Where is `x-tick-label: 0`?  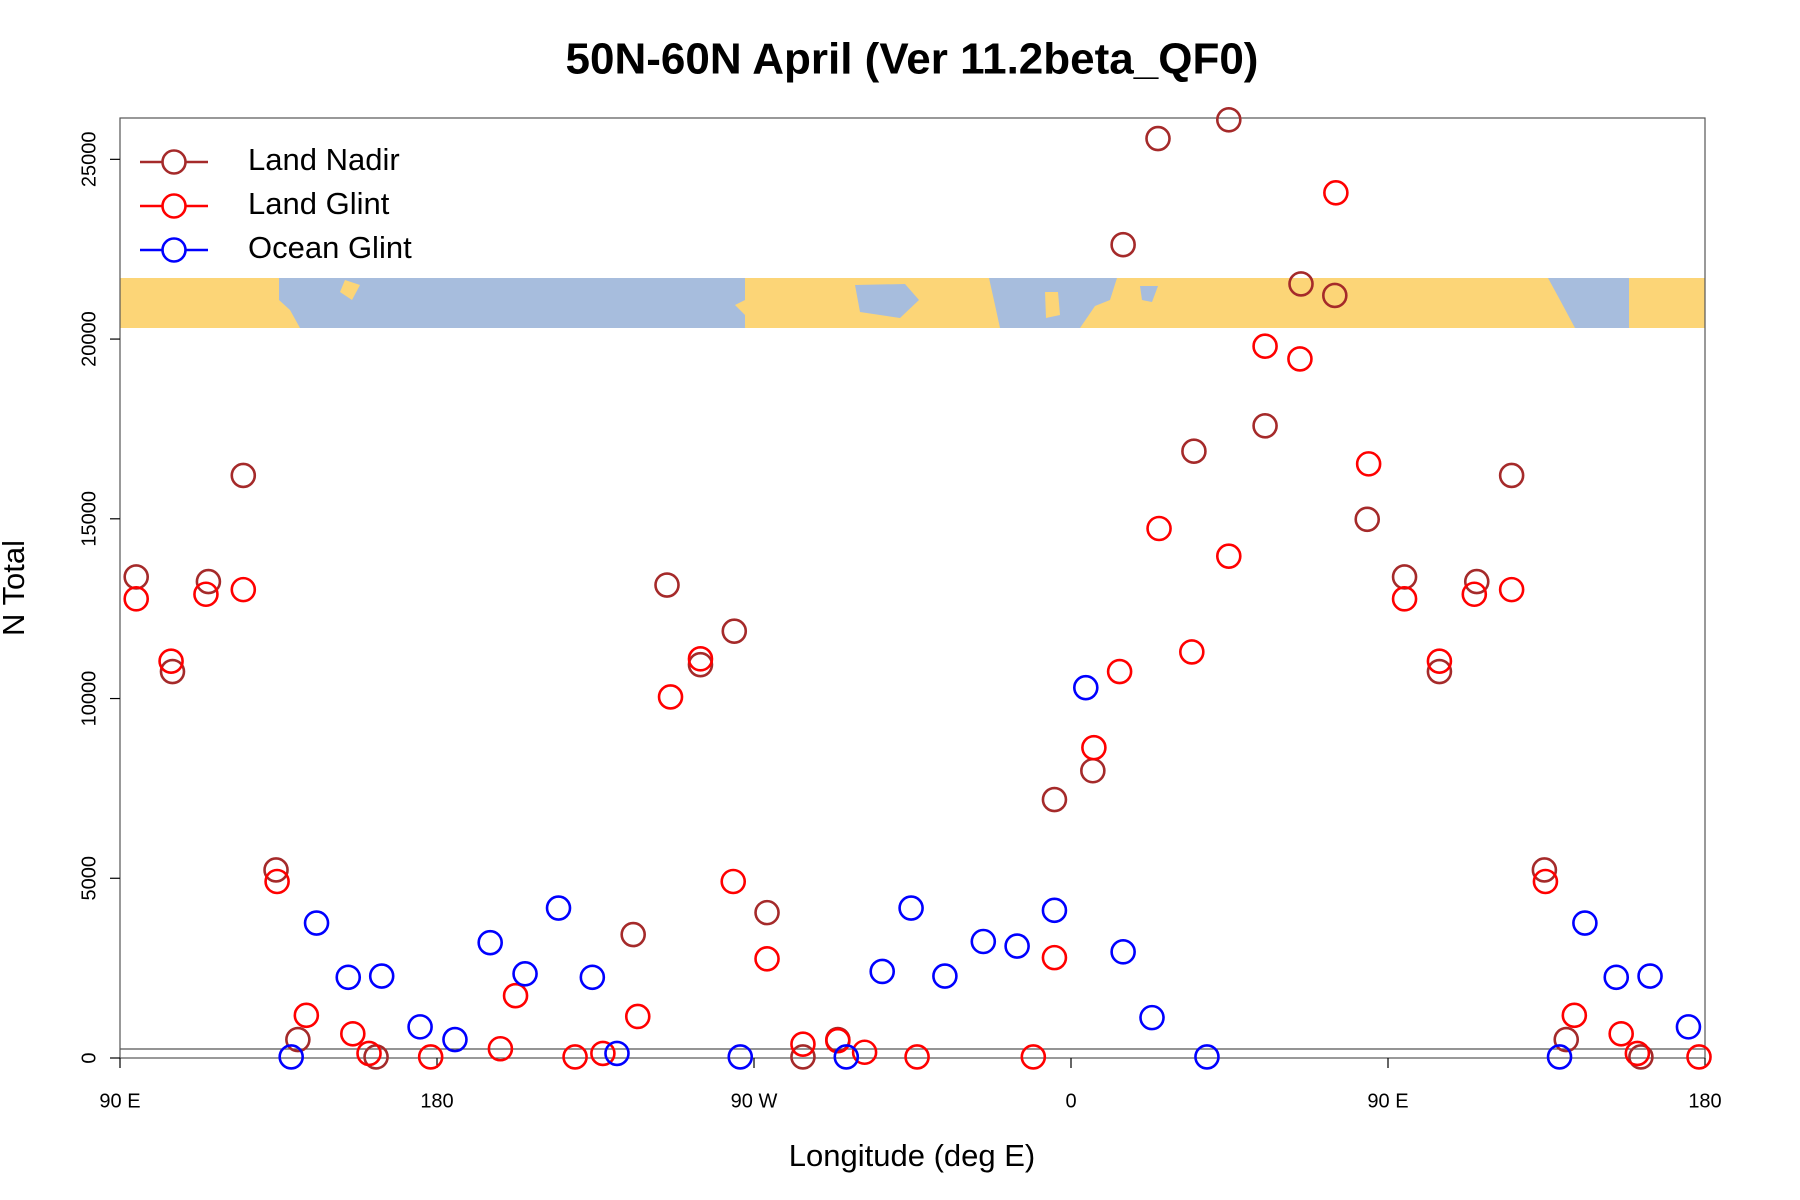
x-tick-label: 0 is located at coordinates (1070, 1101).